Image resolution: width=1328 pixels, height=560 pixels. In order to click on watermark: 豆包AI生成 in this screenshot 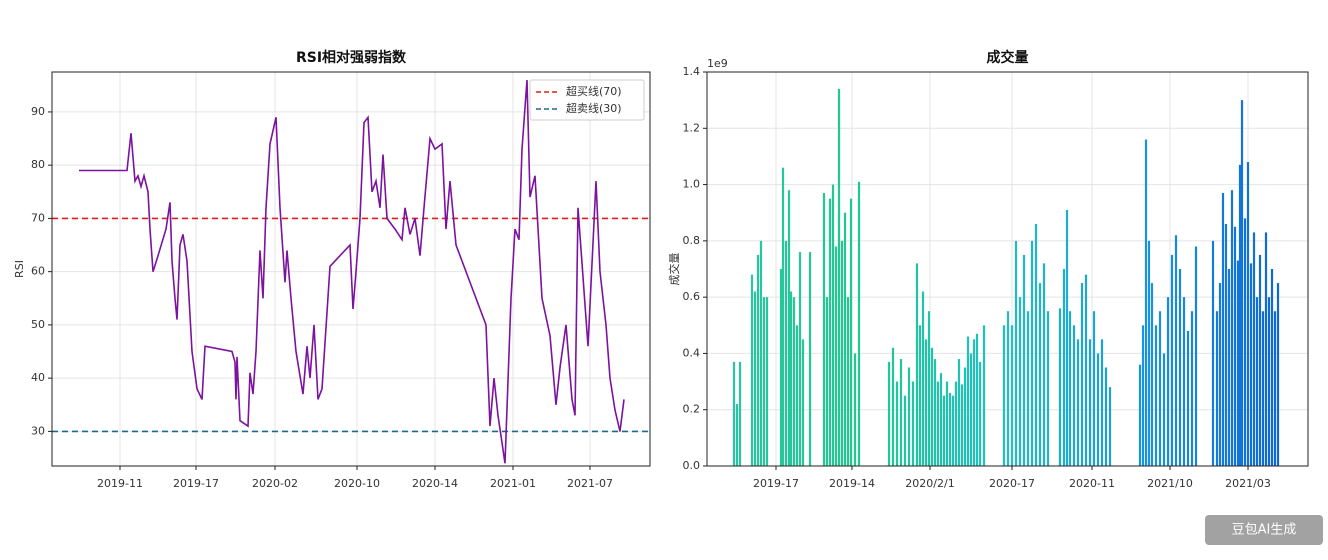, I will do `click(1264, 530)`.